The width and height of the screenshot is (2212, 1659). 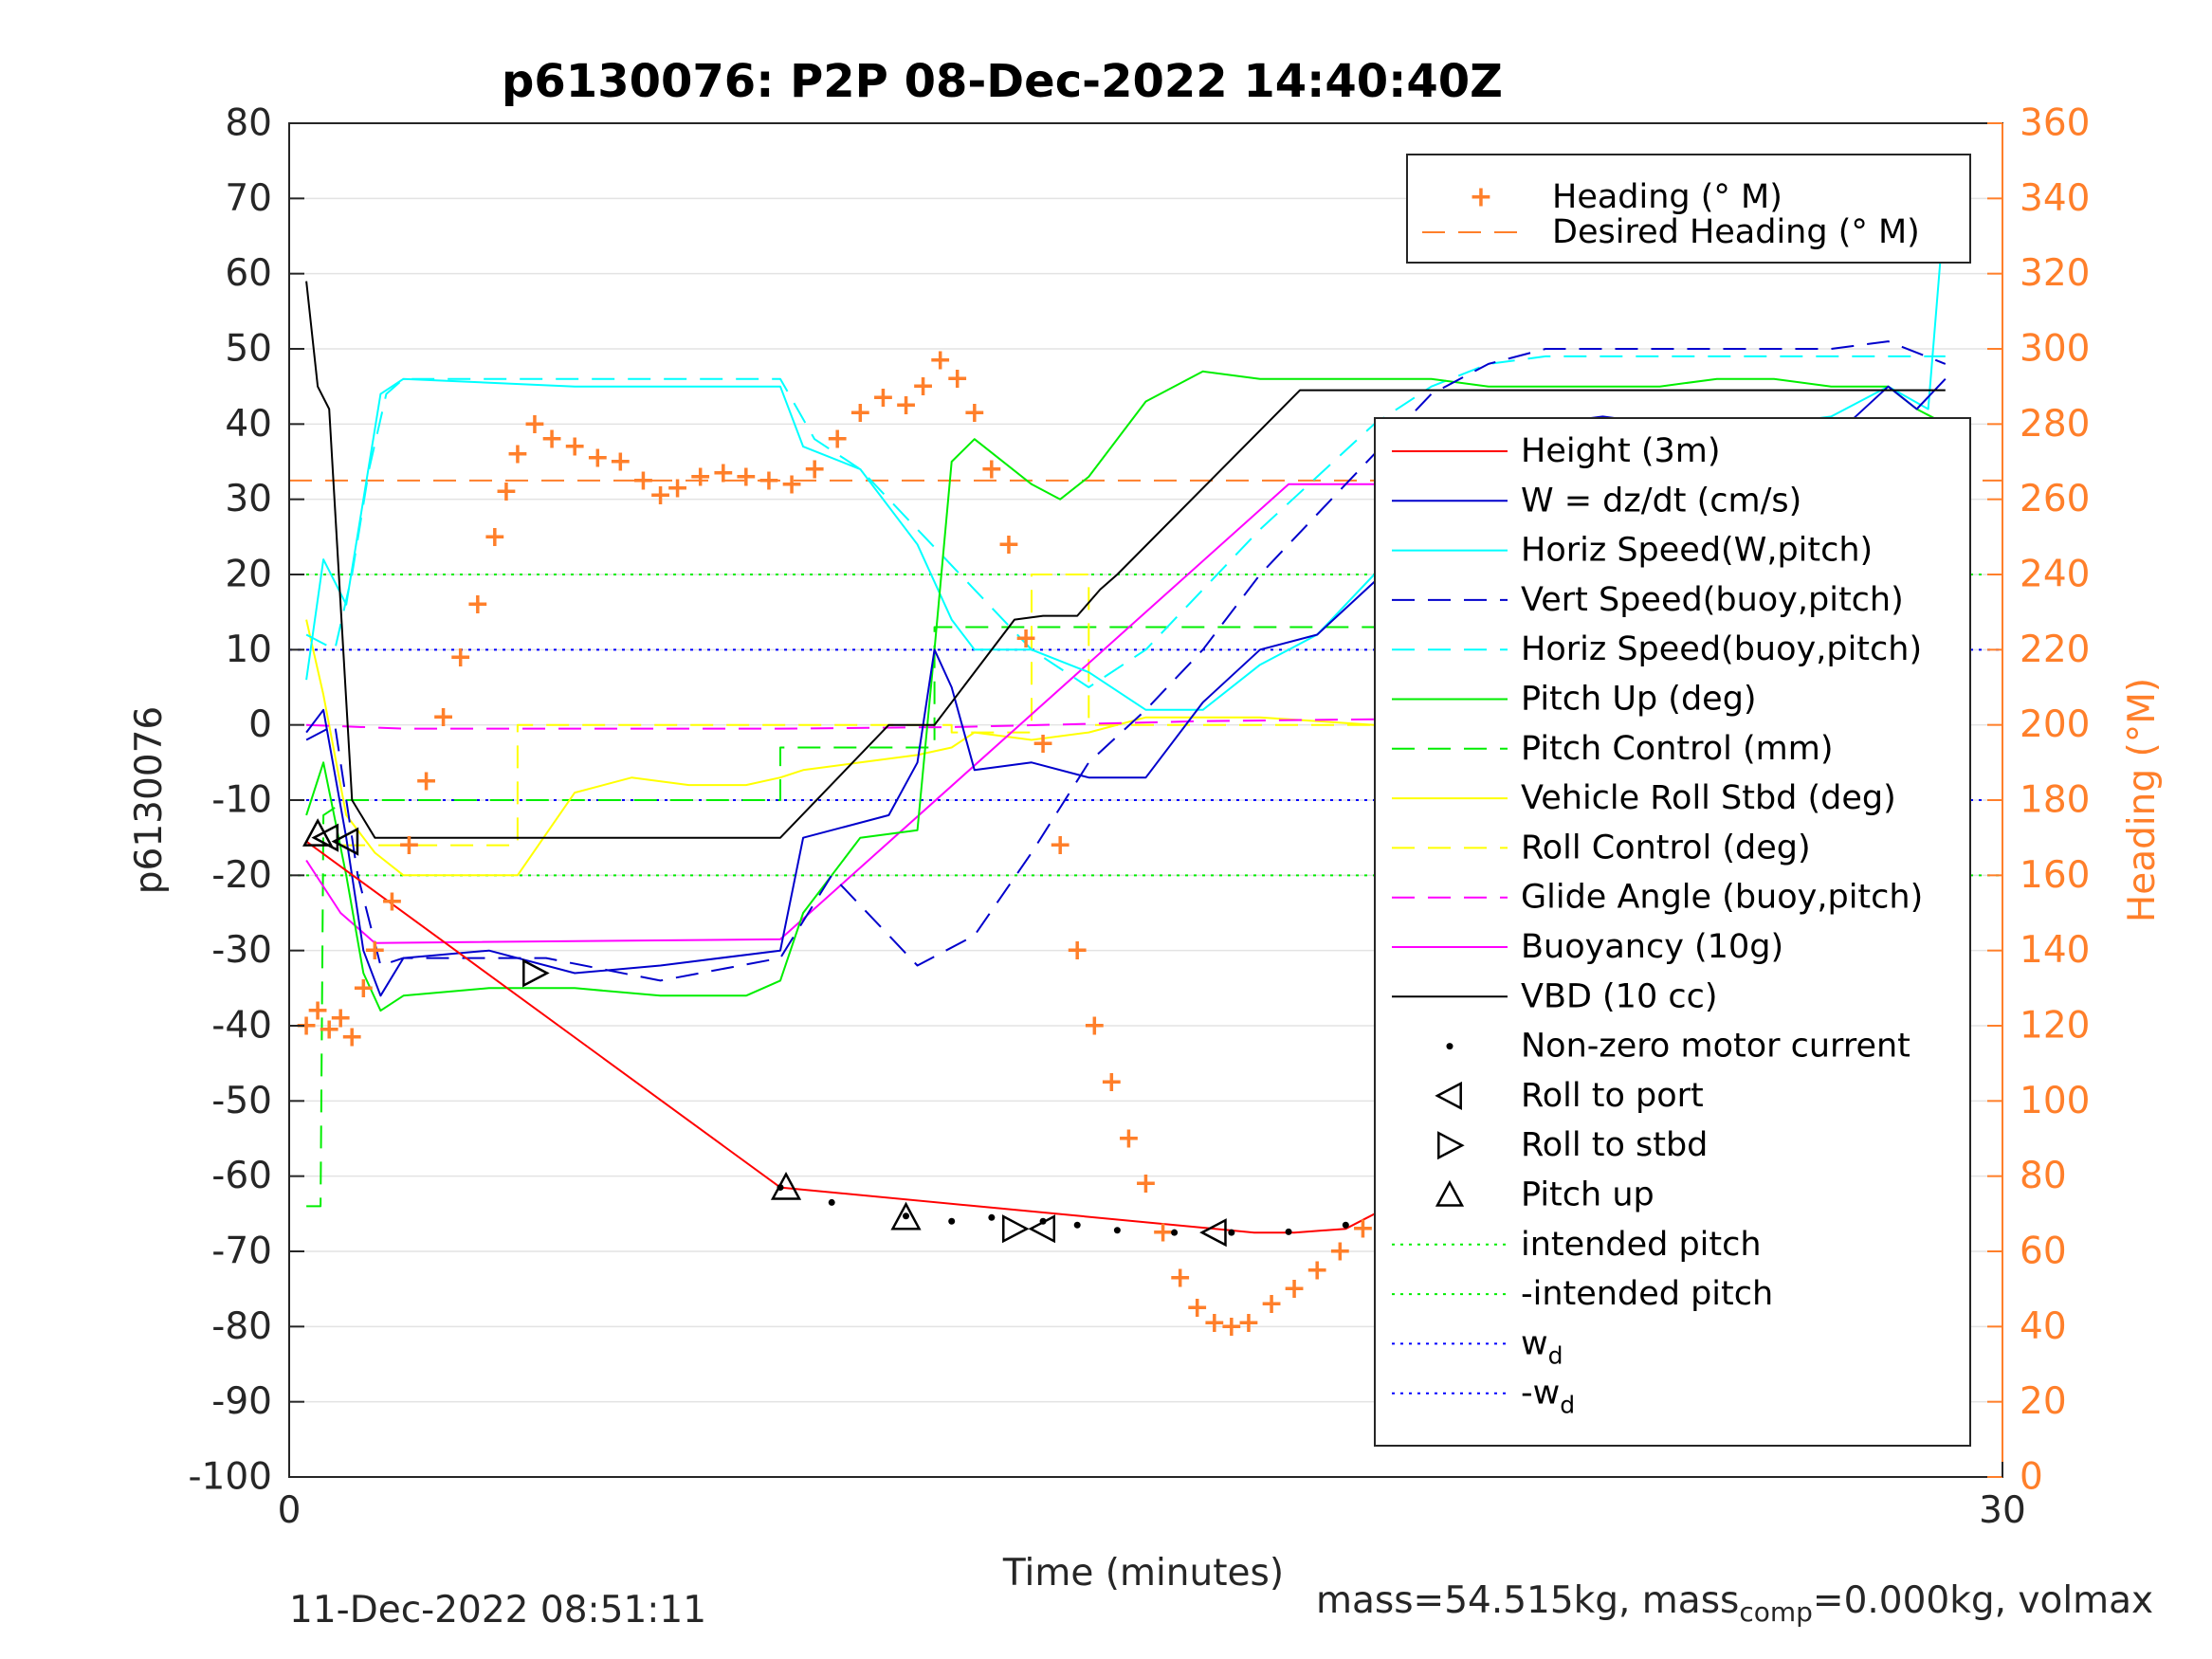 I want to click on footer-mass-subscript: comp, so click(x=1776, y=1611).